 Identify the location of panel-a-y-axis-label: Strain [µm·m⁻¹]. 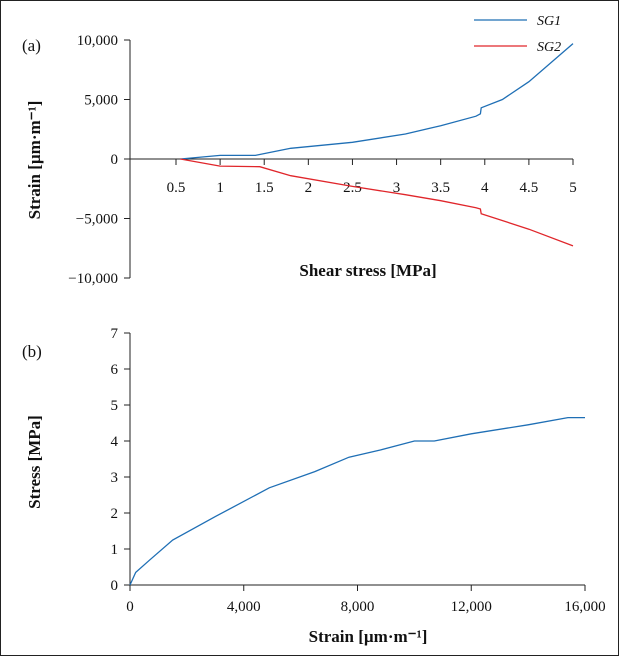
(34, 160).